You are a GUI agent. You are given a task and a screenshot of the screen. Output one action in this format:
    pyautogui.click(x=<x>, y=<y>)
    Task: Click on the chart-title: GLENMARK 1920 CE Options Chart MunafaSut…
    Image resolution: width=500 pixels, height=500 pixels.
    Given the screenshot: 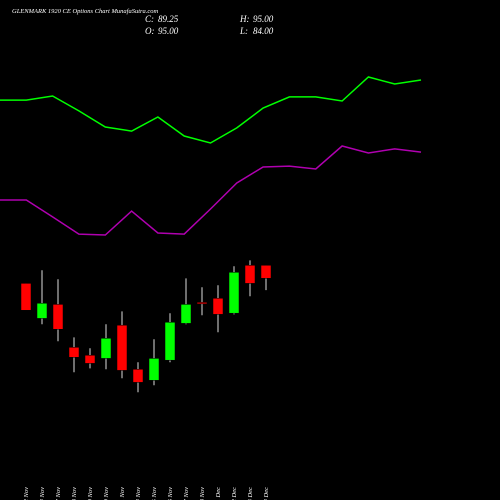 What is the action you would take?
    pyautogui.click(x=85, y=11)
    